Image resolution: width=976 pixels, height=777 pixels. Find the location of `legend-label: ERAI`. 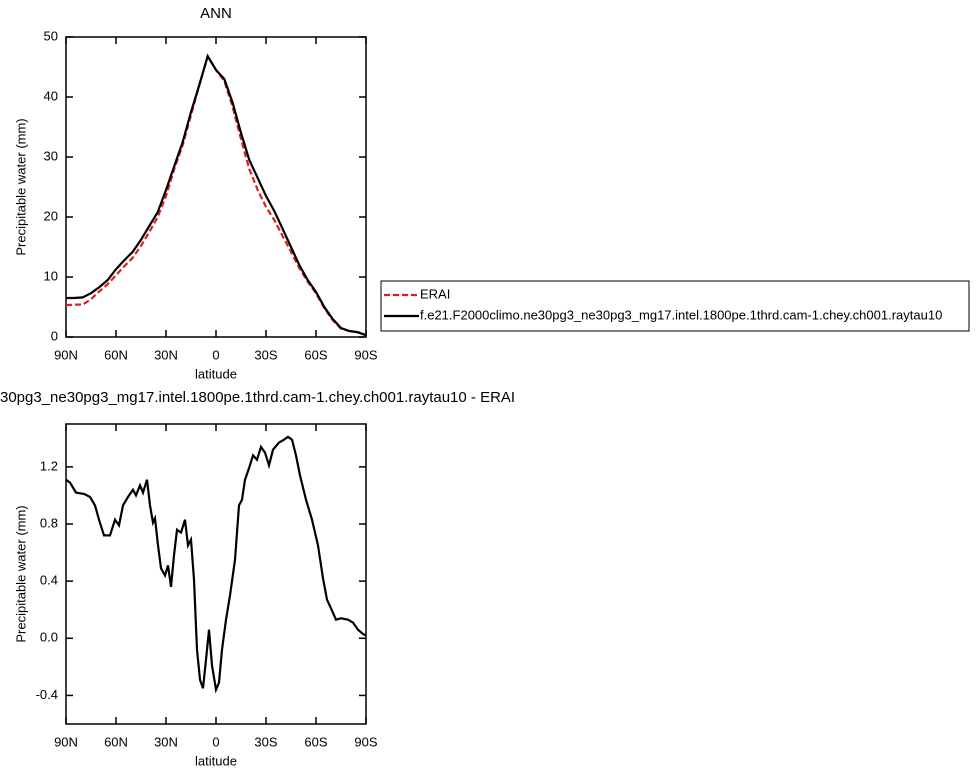

legend-label: ERAI is located at coordinates (435, 293).